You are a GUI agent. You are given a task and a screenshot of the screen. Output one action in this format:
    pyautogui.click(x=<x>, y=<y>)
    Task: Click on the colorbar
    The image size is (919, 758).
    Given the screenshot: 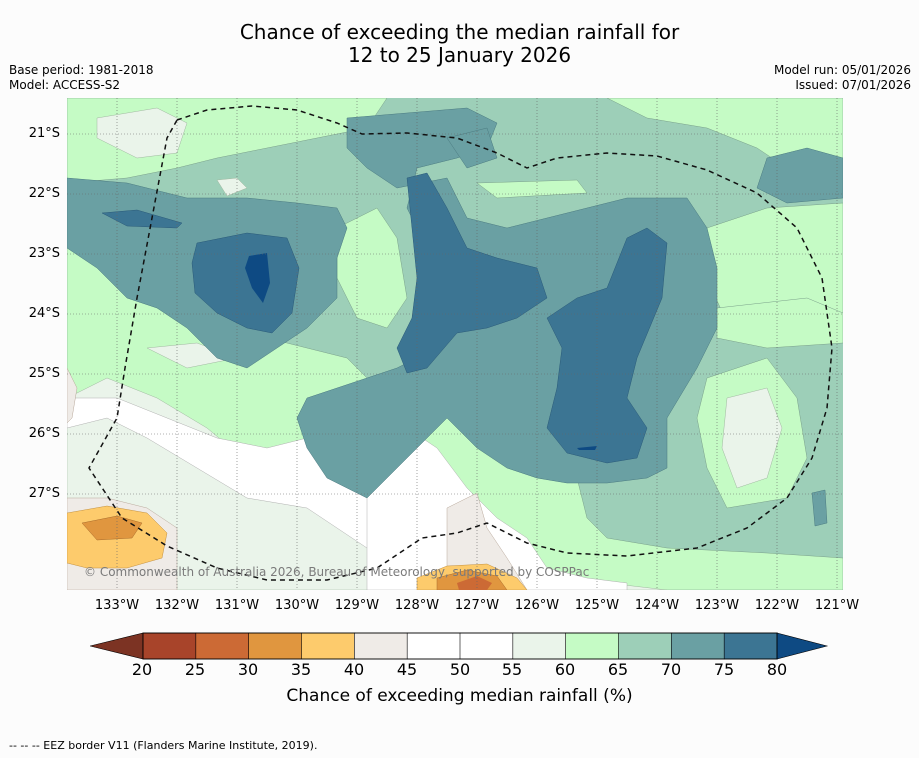 What is the action you would take?
    pyautogui.click(x=459, y=646)
    